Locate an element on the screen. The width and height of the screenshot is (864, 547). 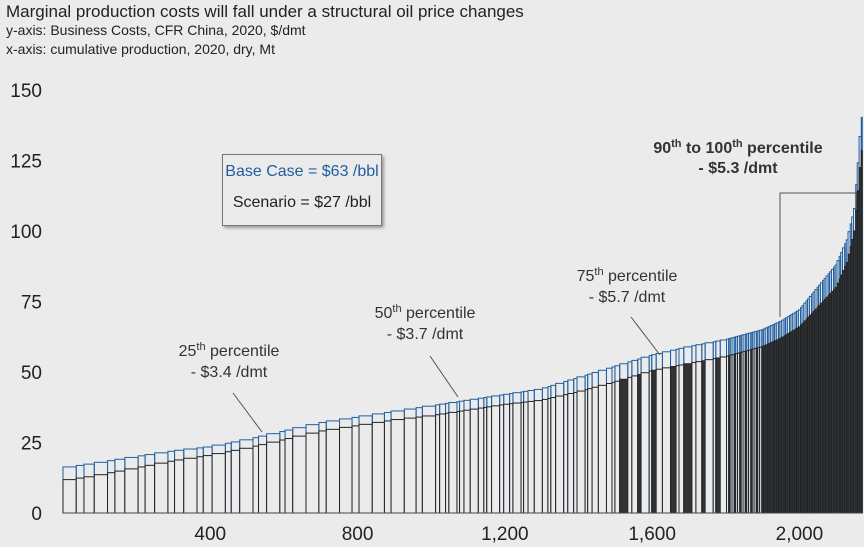
legend-base-case: Base Case = $63 /bbl is located at coordinates (302, 171).